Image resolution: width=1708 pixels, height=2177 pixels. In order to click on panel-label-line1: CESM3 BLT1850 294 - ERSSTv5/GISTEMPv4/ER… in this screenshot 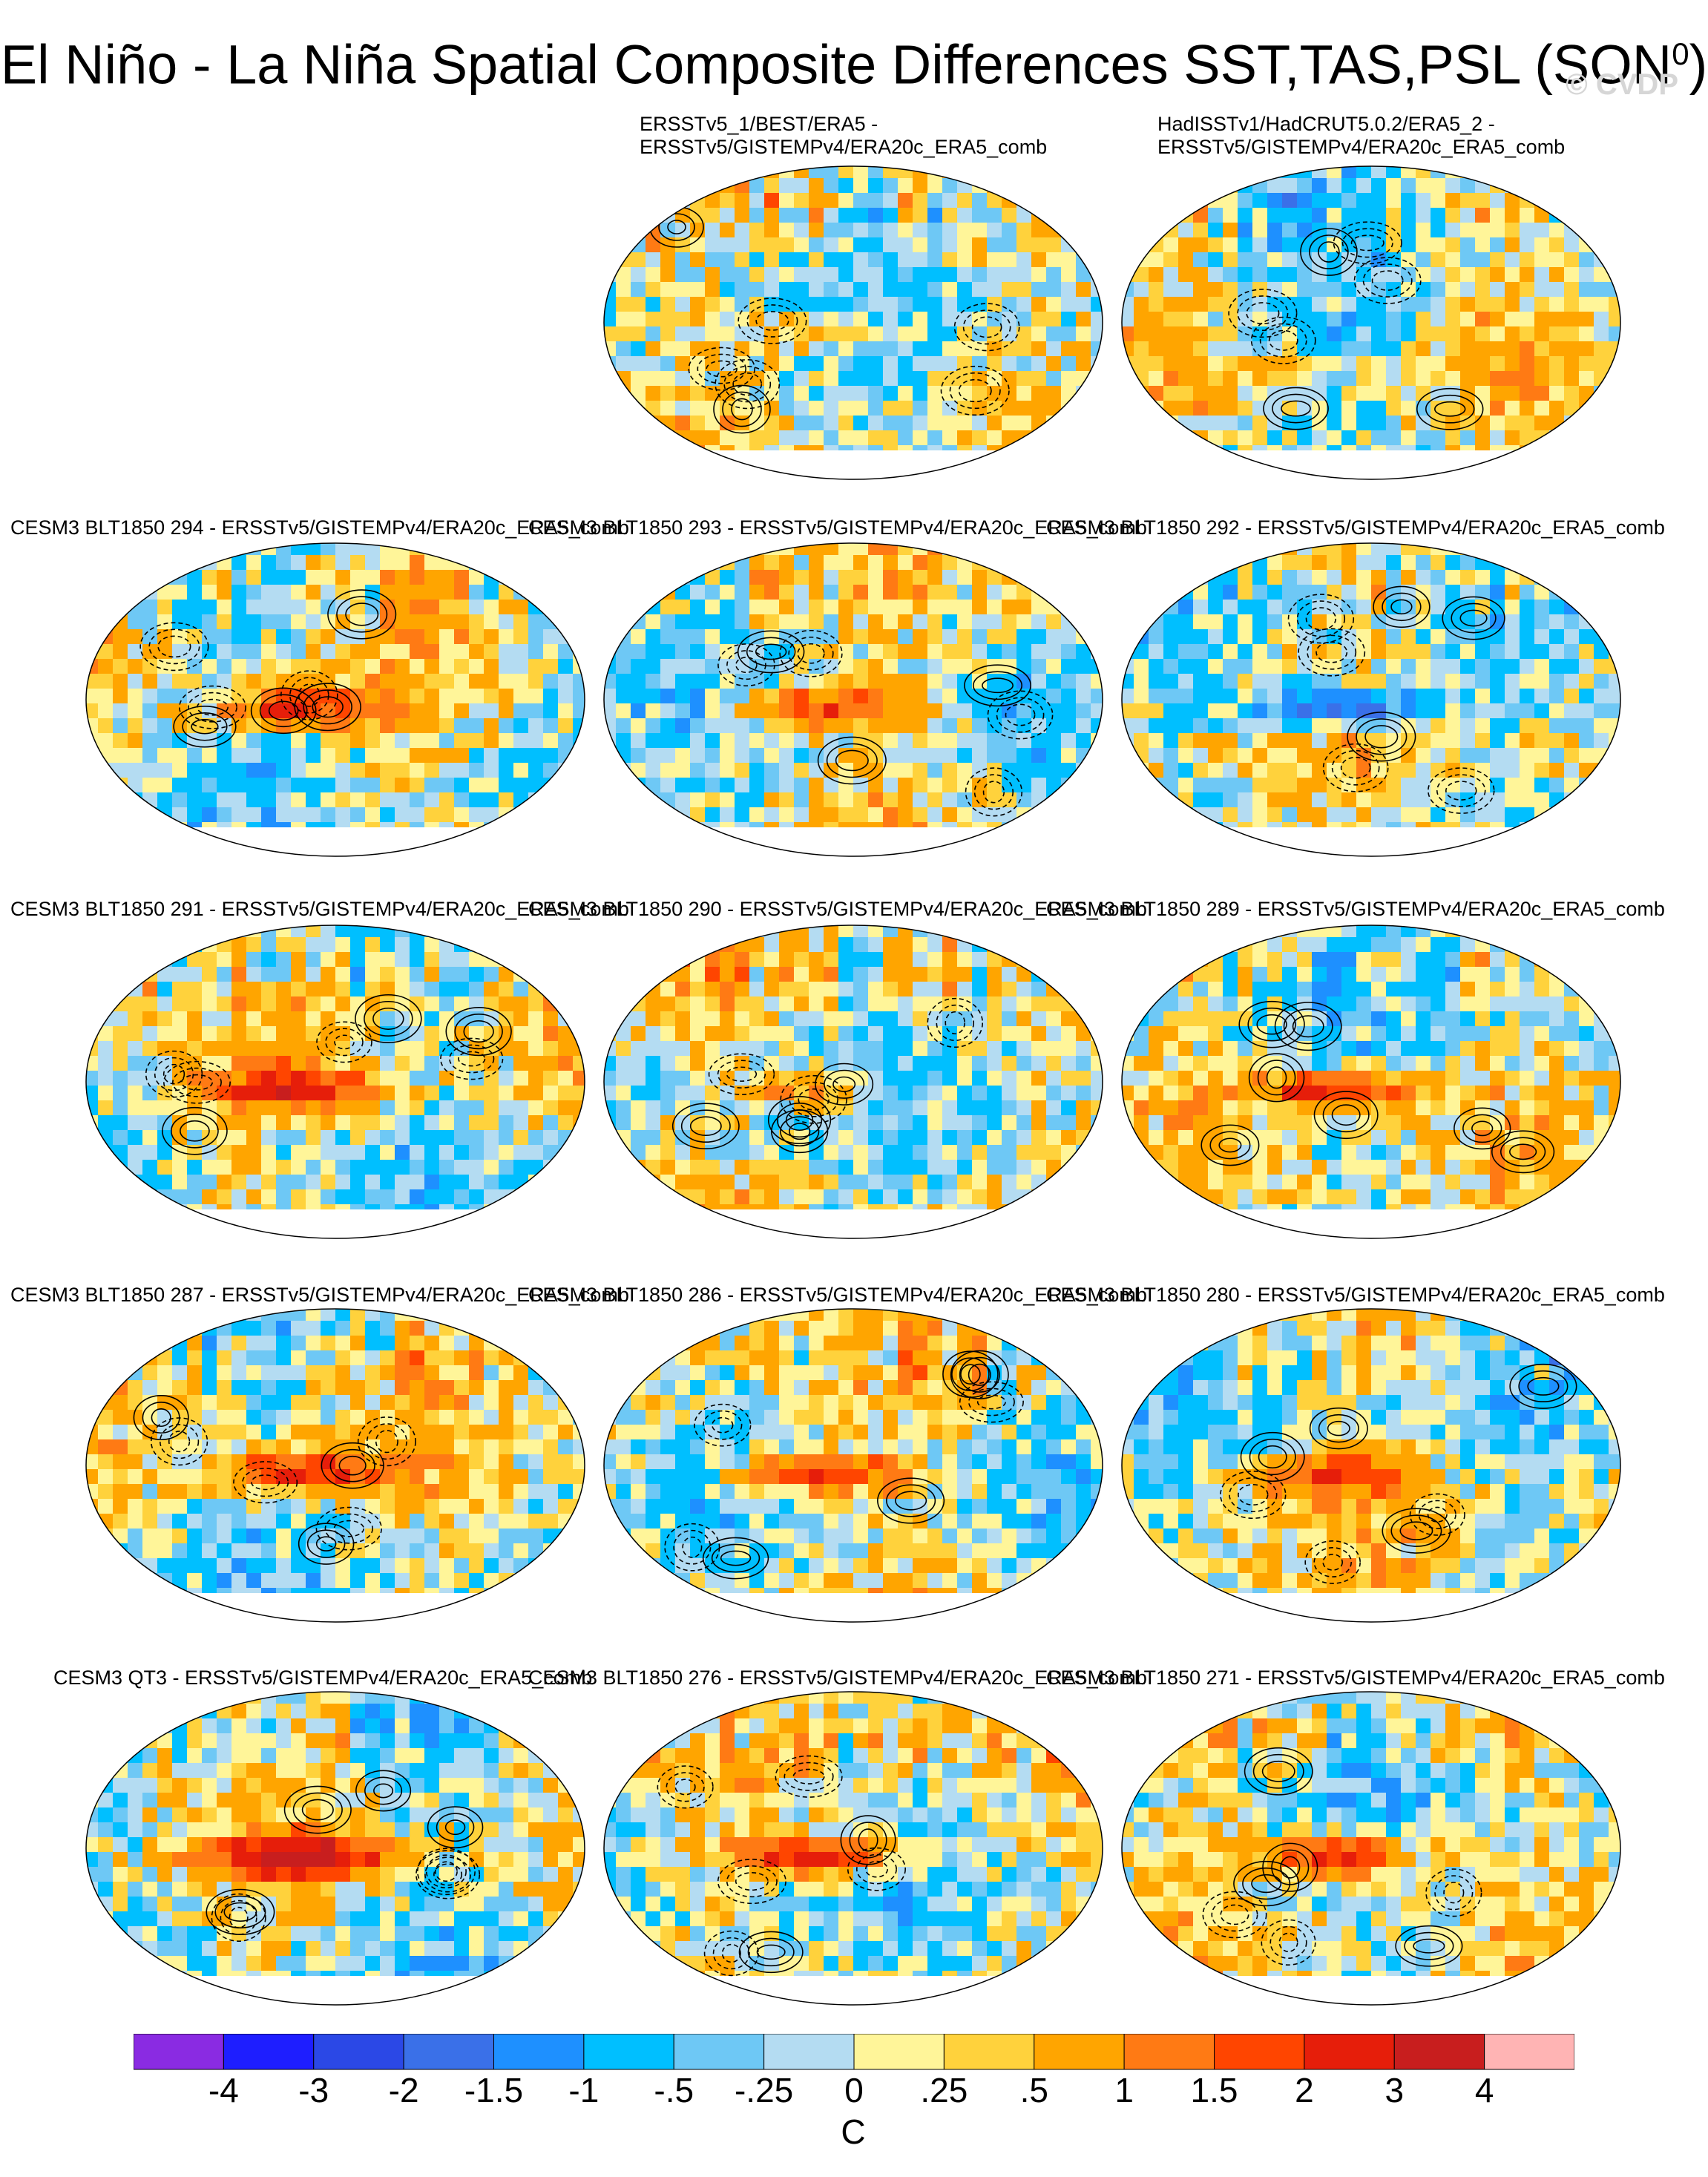, I will do `click(319, 528)`.